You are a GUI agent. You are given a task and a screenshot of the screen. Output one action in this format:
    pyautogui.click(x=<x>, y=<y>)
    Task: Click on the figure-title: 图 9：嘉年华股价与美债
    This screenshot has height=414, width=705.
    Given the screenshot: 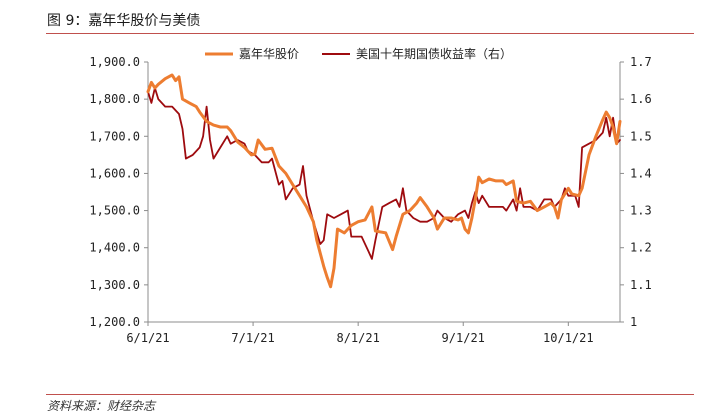 What is the action you would take?
    pyautogui.click(x=124, y=21)
    